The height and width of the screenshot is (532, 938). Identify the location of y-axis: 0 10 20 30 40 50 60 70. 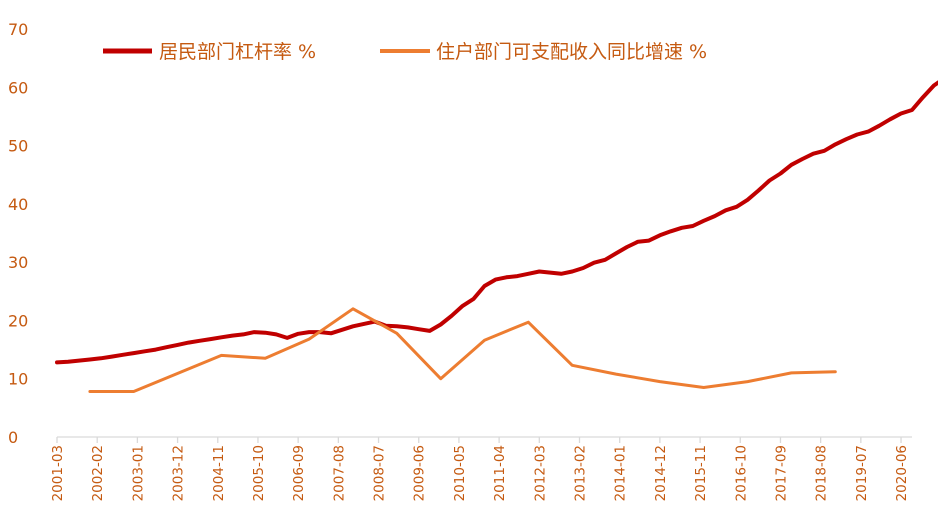
(18, 233).